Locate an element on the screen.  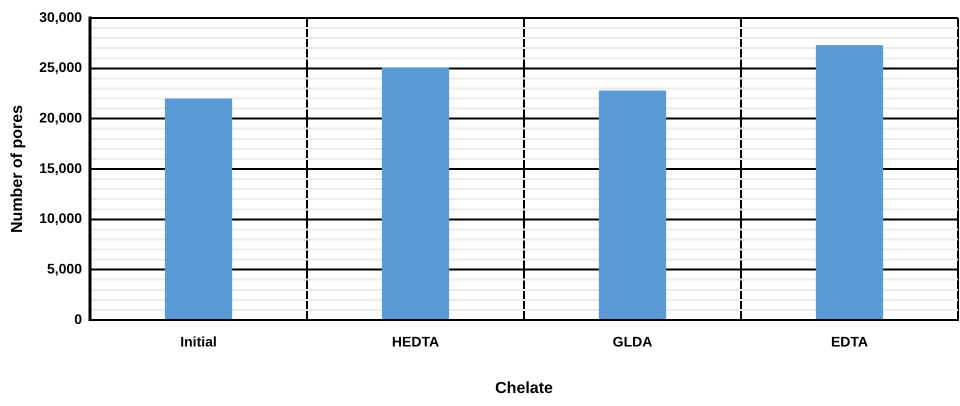
y-tick-label: 15,000 is located at coordinates (60, 168).